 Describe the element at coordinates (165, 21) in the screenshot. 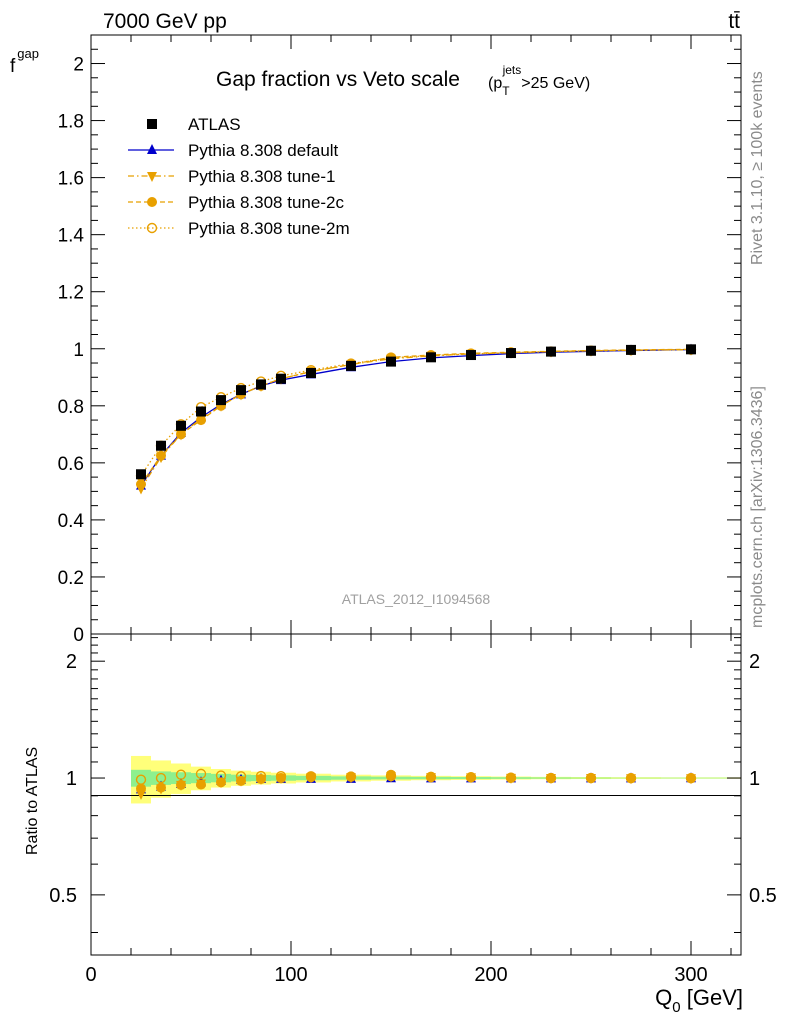

I see `energy-label: 7000 GeV pp` at that location.